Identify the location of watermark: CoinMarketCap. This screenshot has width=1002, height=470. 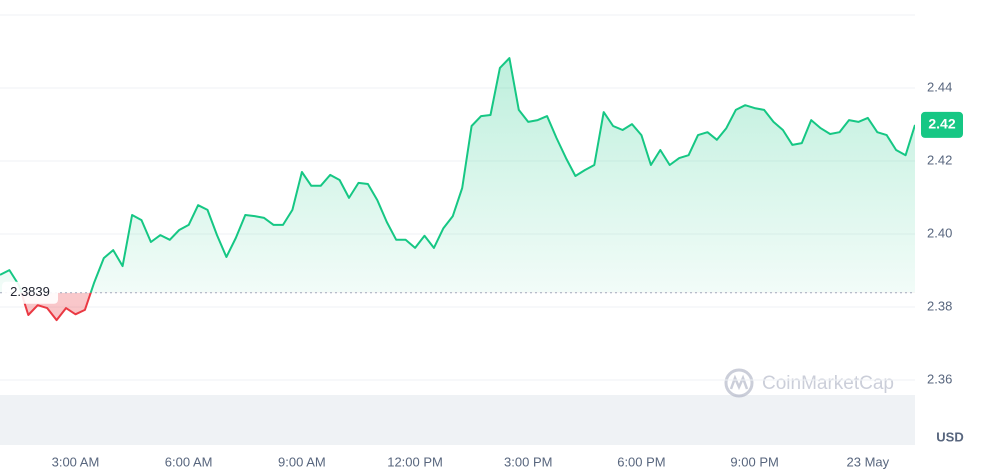
(809, 383).